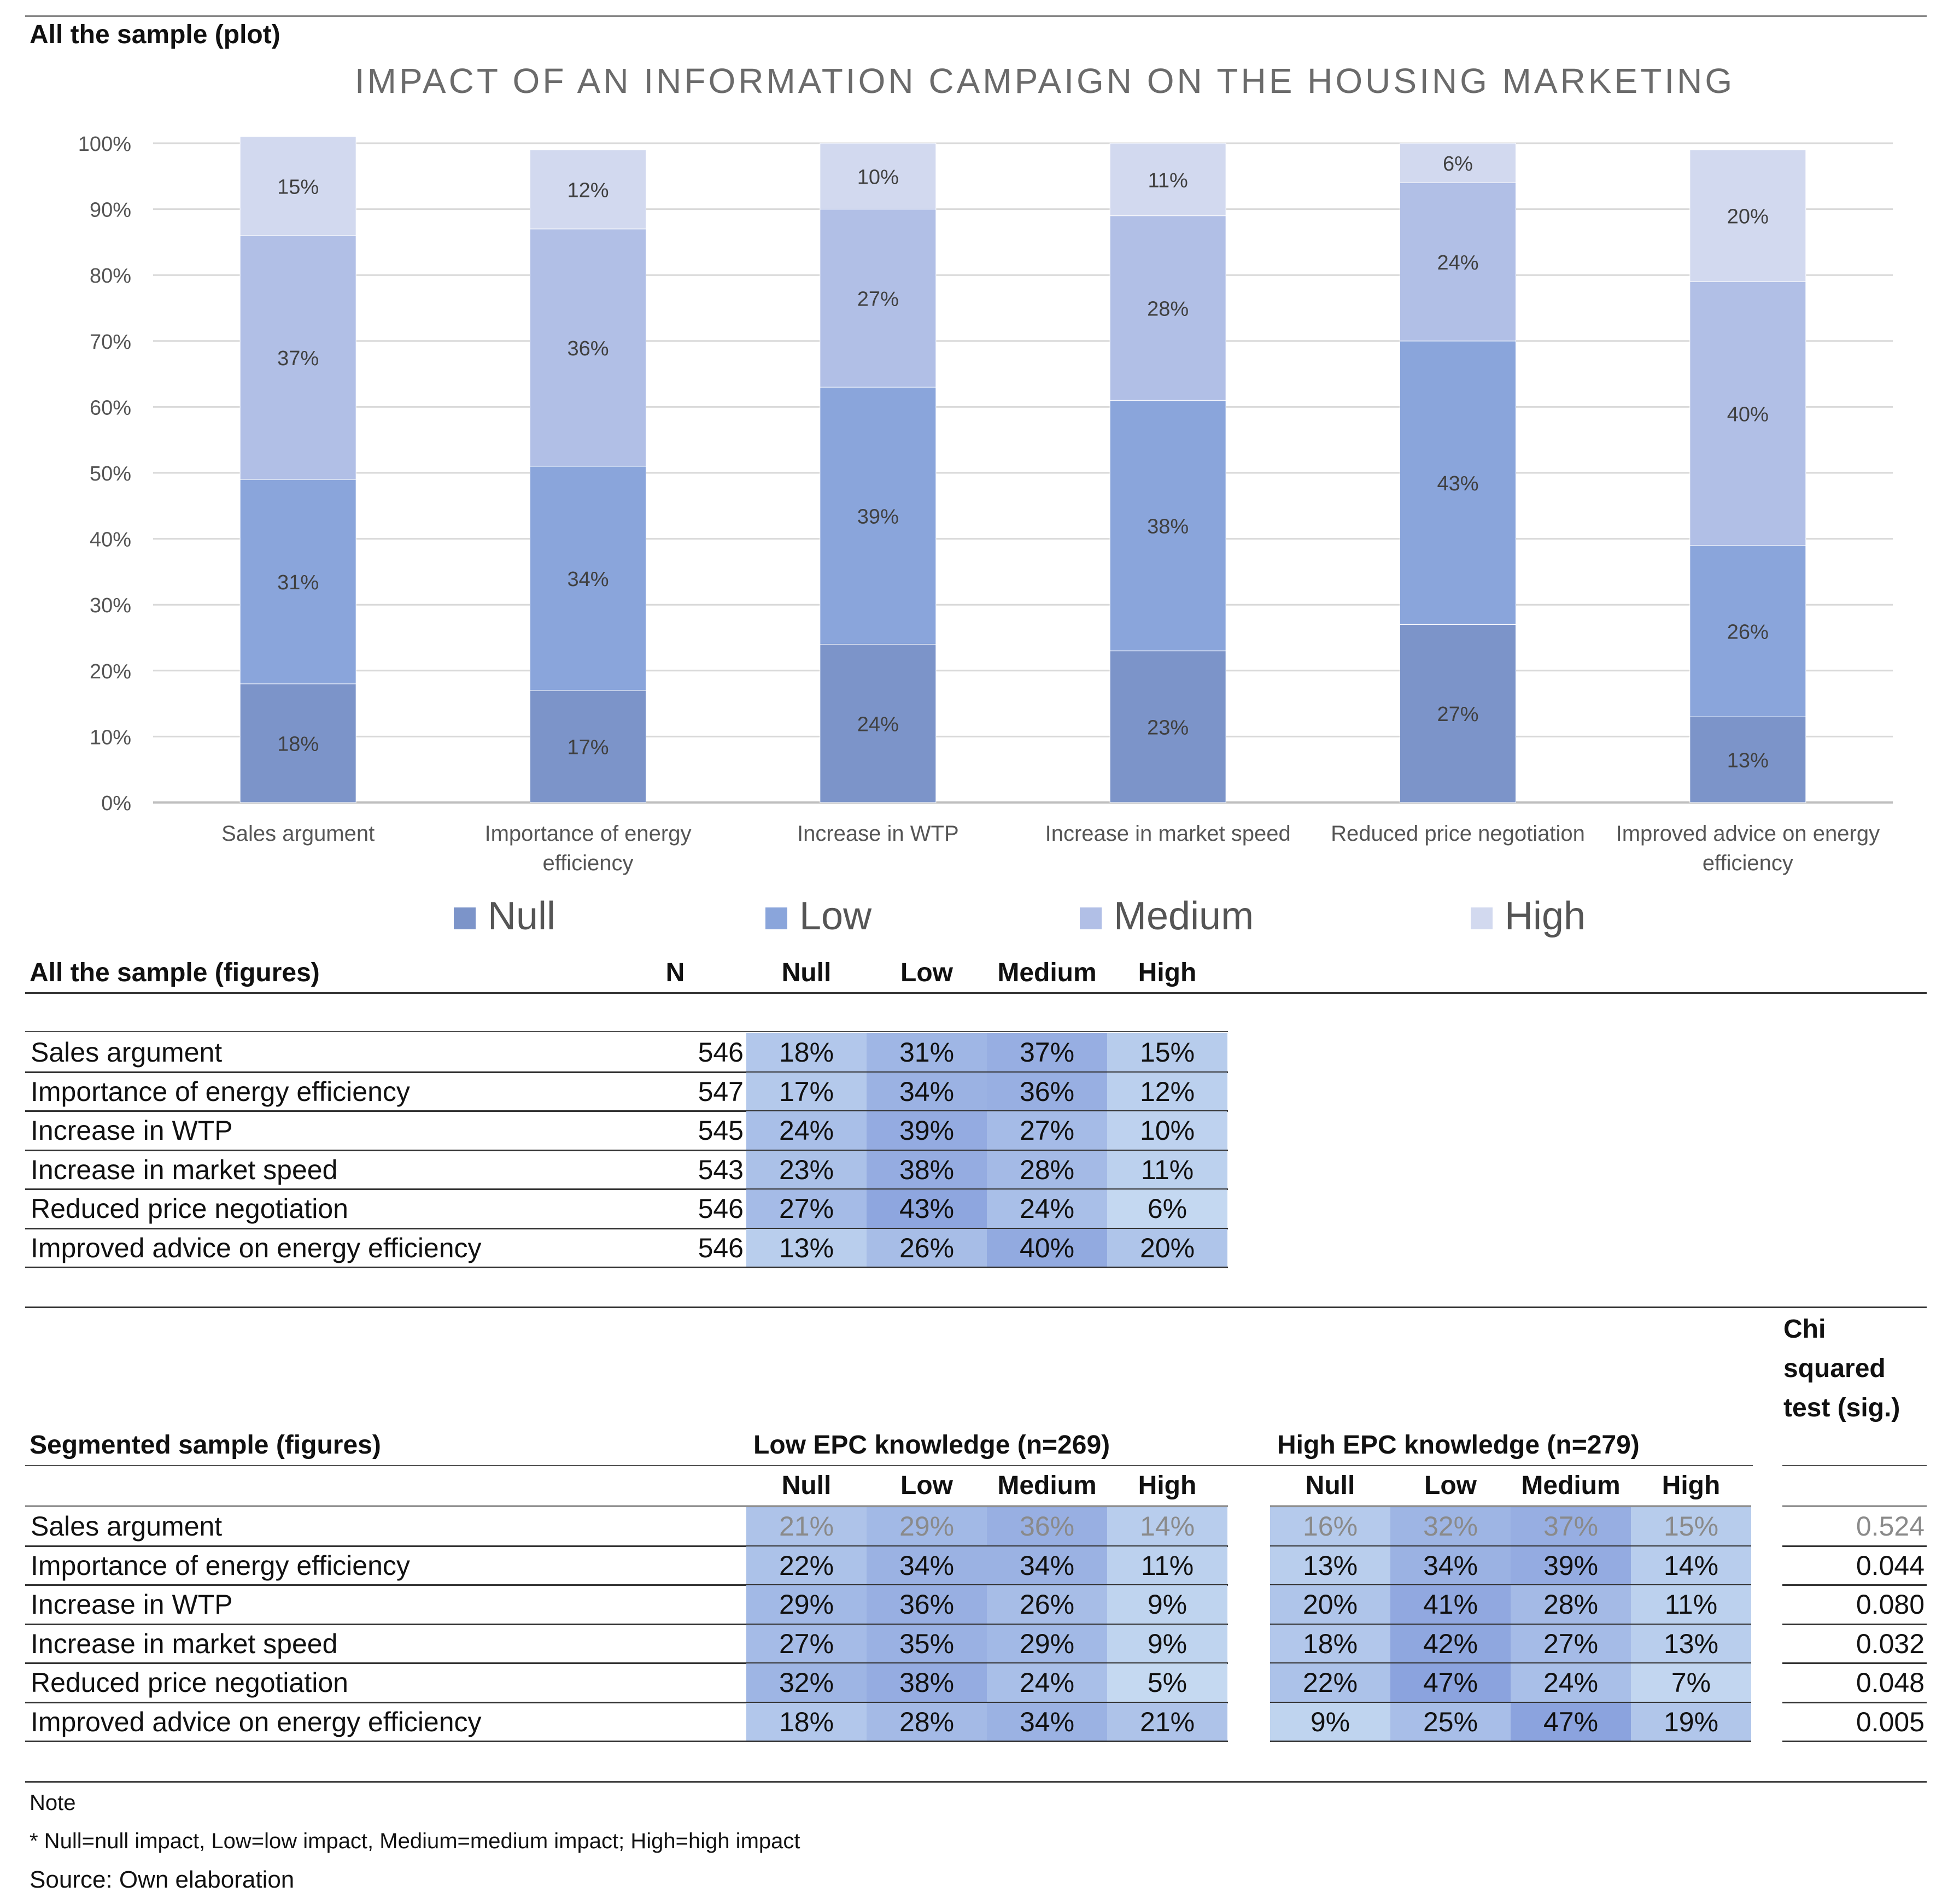 The image size is (1942, 1904). What do you see at coordinates (1167, 1130) in the screenshot?
I see `table-cell: 10%` at bounding box center [1167, 1130].